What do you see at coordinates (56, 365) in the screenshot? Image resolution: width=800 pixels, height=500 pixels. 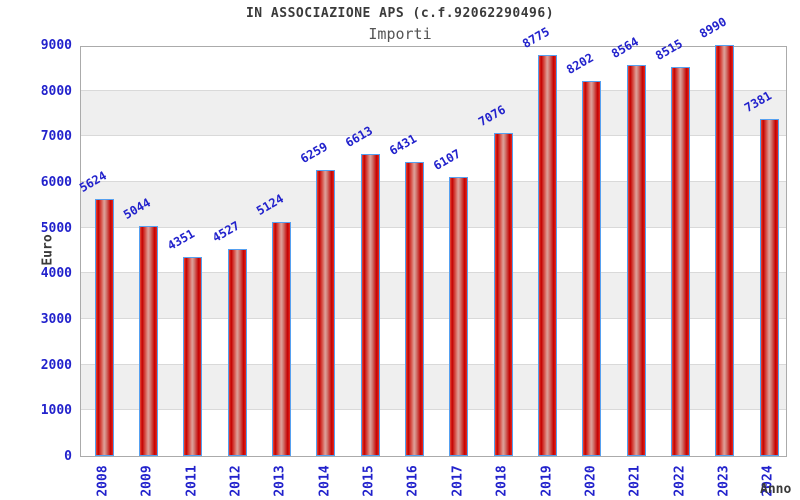 I see `y-tick-label: 2000` at bounding box center [56, 365].